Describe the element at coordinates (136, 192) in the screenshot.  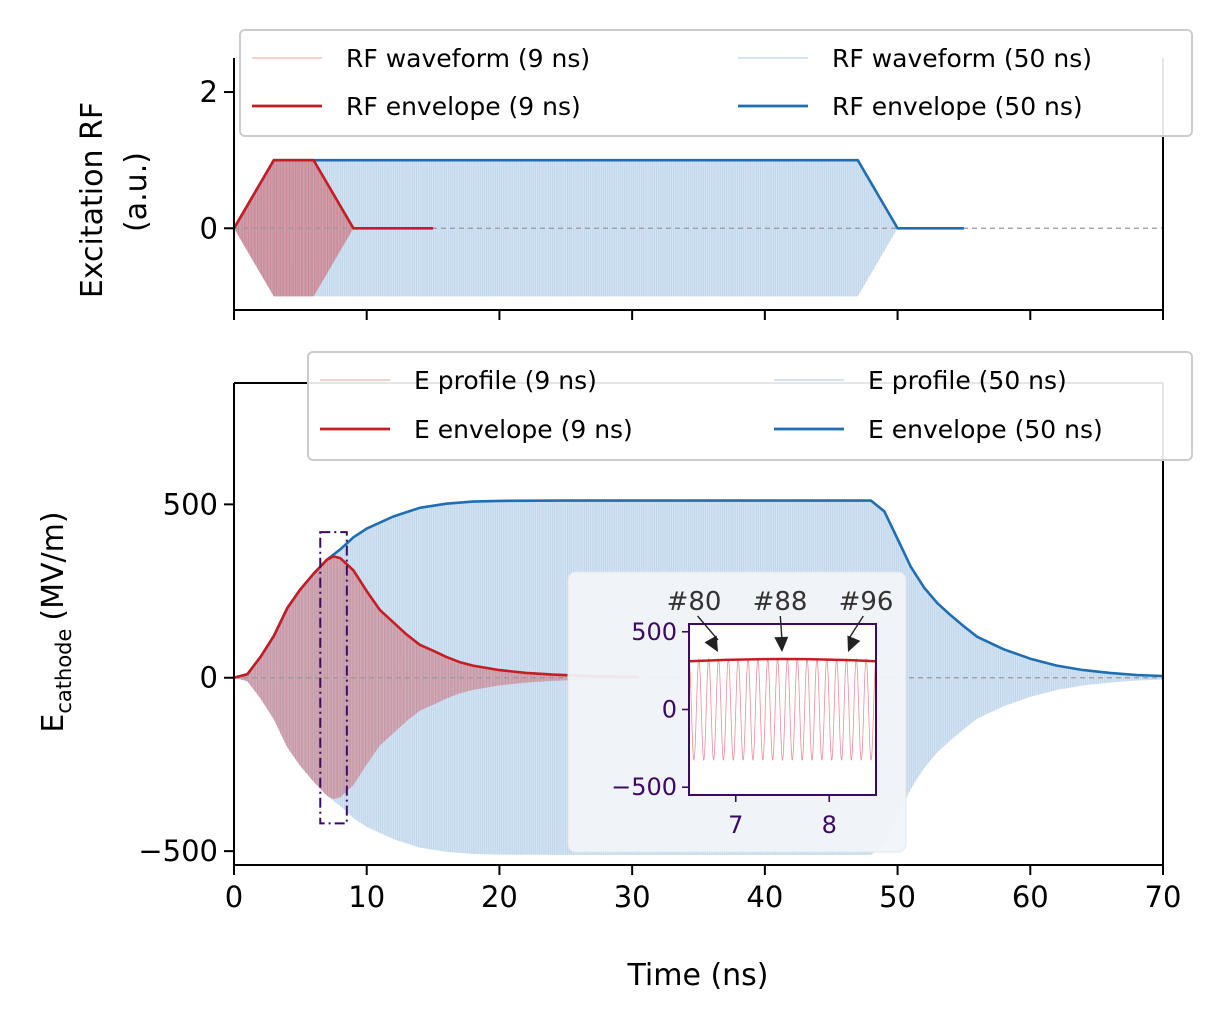
I see `top-ylabel-line2: (a.u.)` at that location.